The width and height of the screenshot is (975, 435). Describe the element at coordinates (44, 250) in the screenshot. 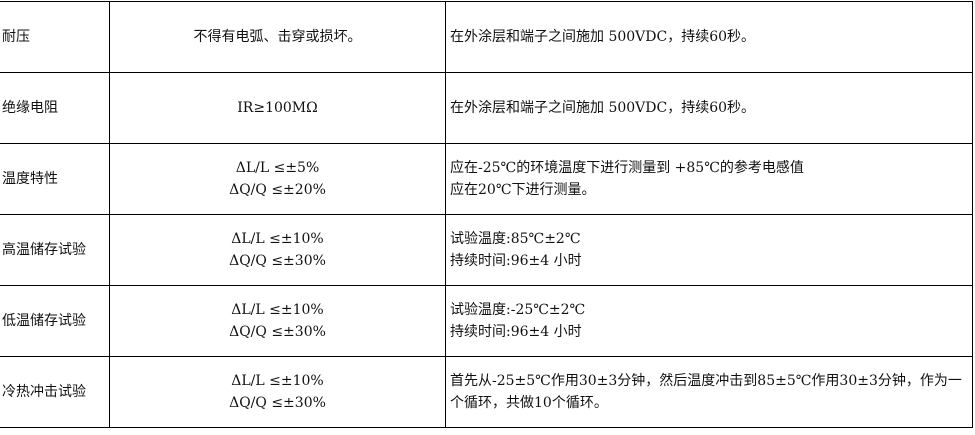

I see `test-item: 高温储存试验` at that location.